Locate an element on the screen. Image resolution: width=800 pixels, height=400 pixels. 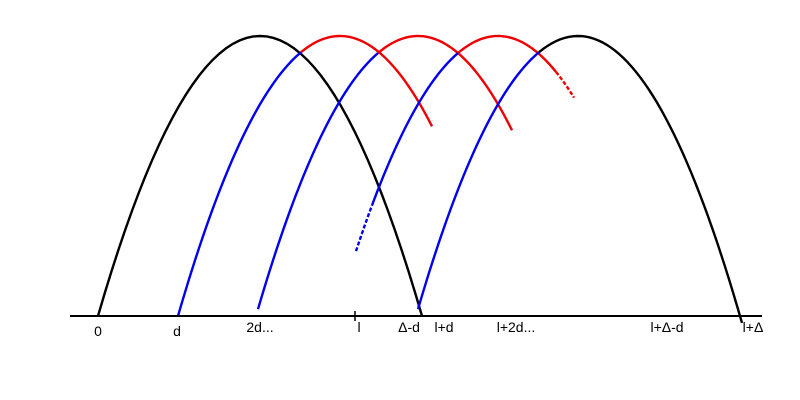
arc-4-left is located at coordinates (414, 129).